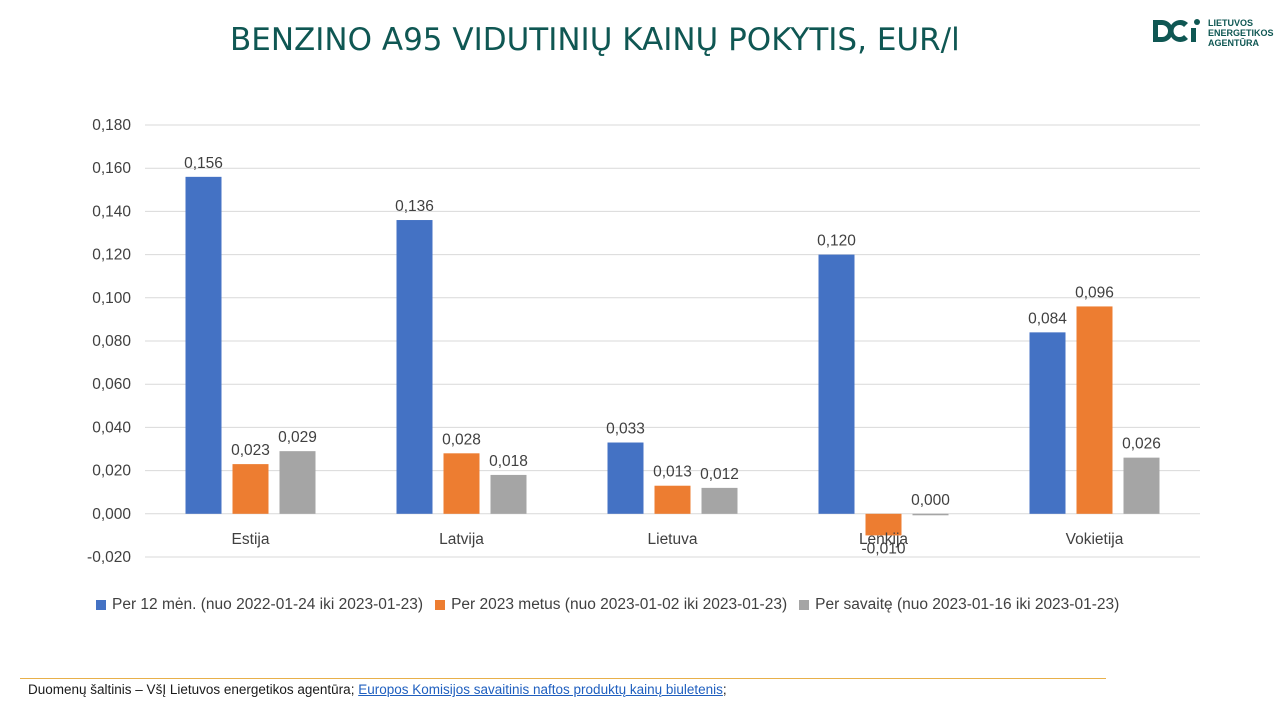 The height and width of the screenshot is (720, 1280). Describe the element at coordinates (111, 514) in the screenshot. I see `y-tick-label: 0,000` at that location.